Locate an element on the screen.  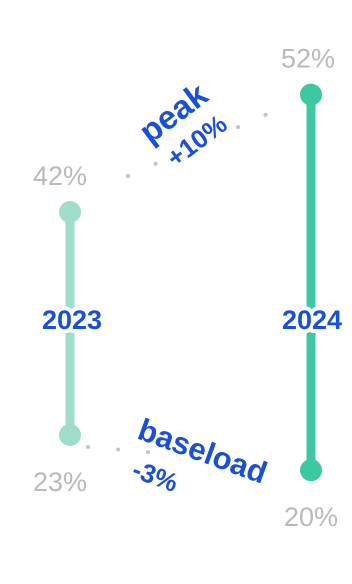
high-value-label-2024: 52% is located at coordinates (308, 59).